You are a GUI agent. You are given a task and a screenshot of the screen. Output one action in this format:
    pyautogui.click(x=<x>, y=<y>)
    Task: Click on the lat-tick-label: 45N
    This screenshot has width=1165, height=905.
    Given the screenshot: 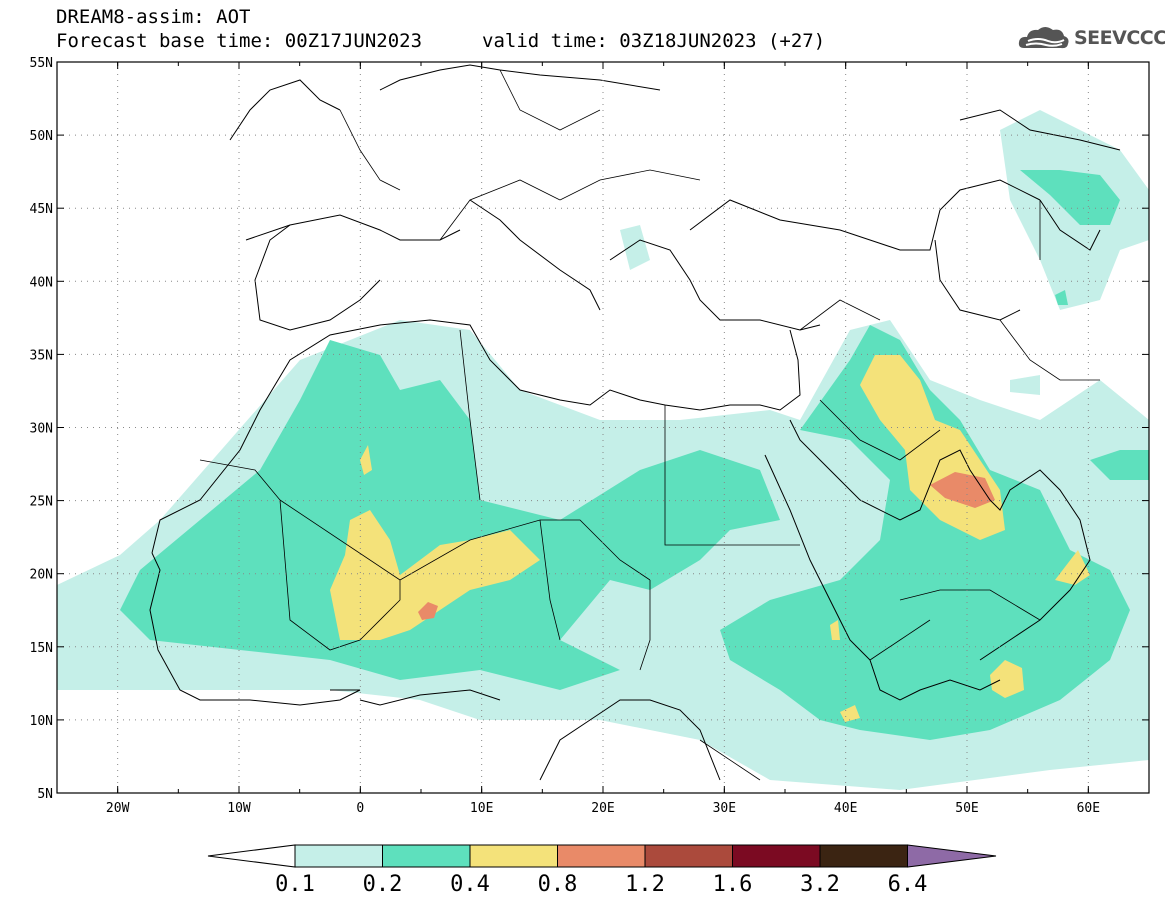 What is the action you would take?
    pyautogui.click(x=41, y=209)
    